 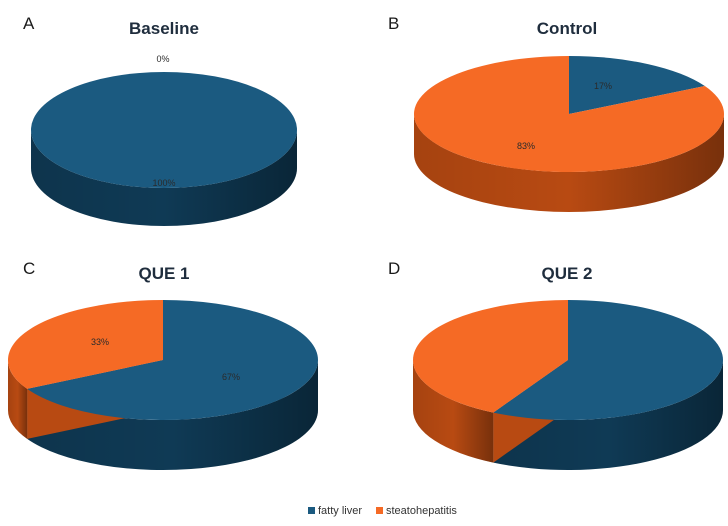 What do you see at coordinates (162, 59) in the screenshot?
I see `data-label-steatohepatitis: 0%` at bounding box center [162, 59].